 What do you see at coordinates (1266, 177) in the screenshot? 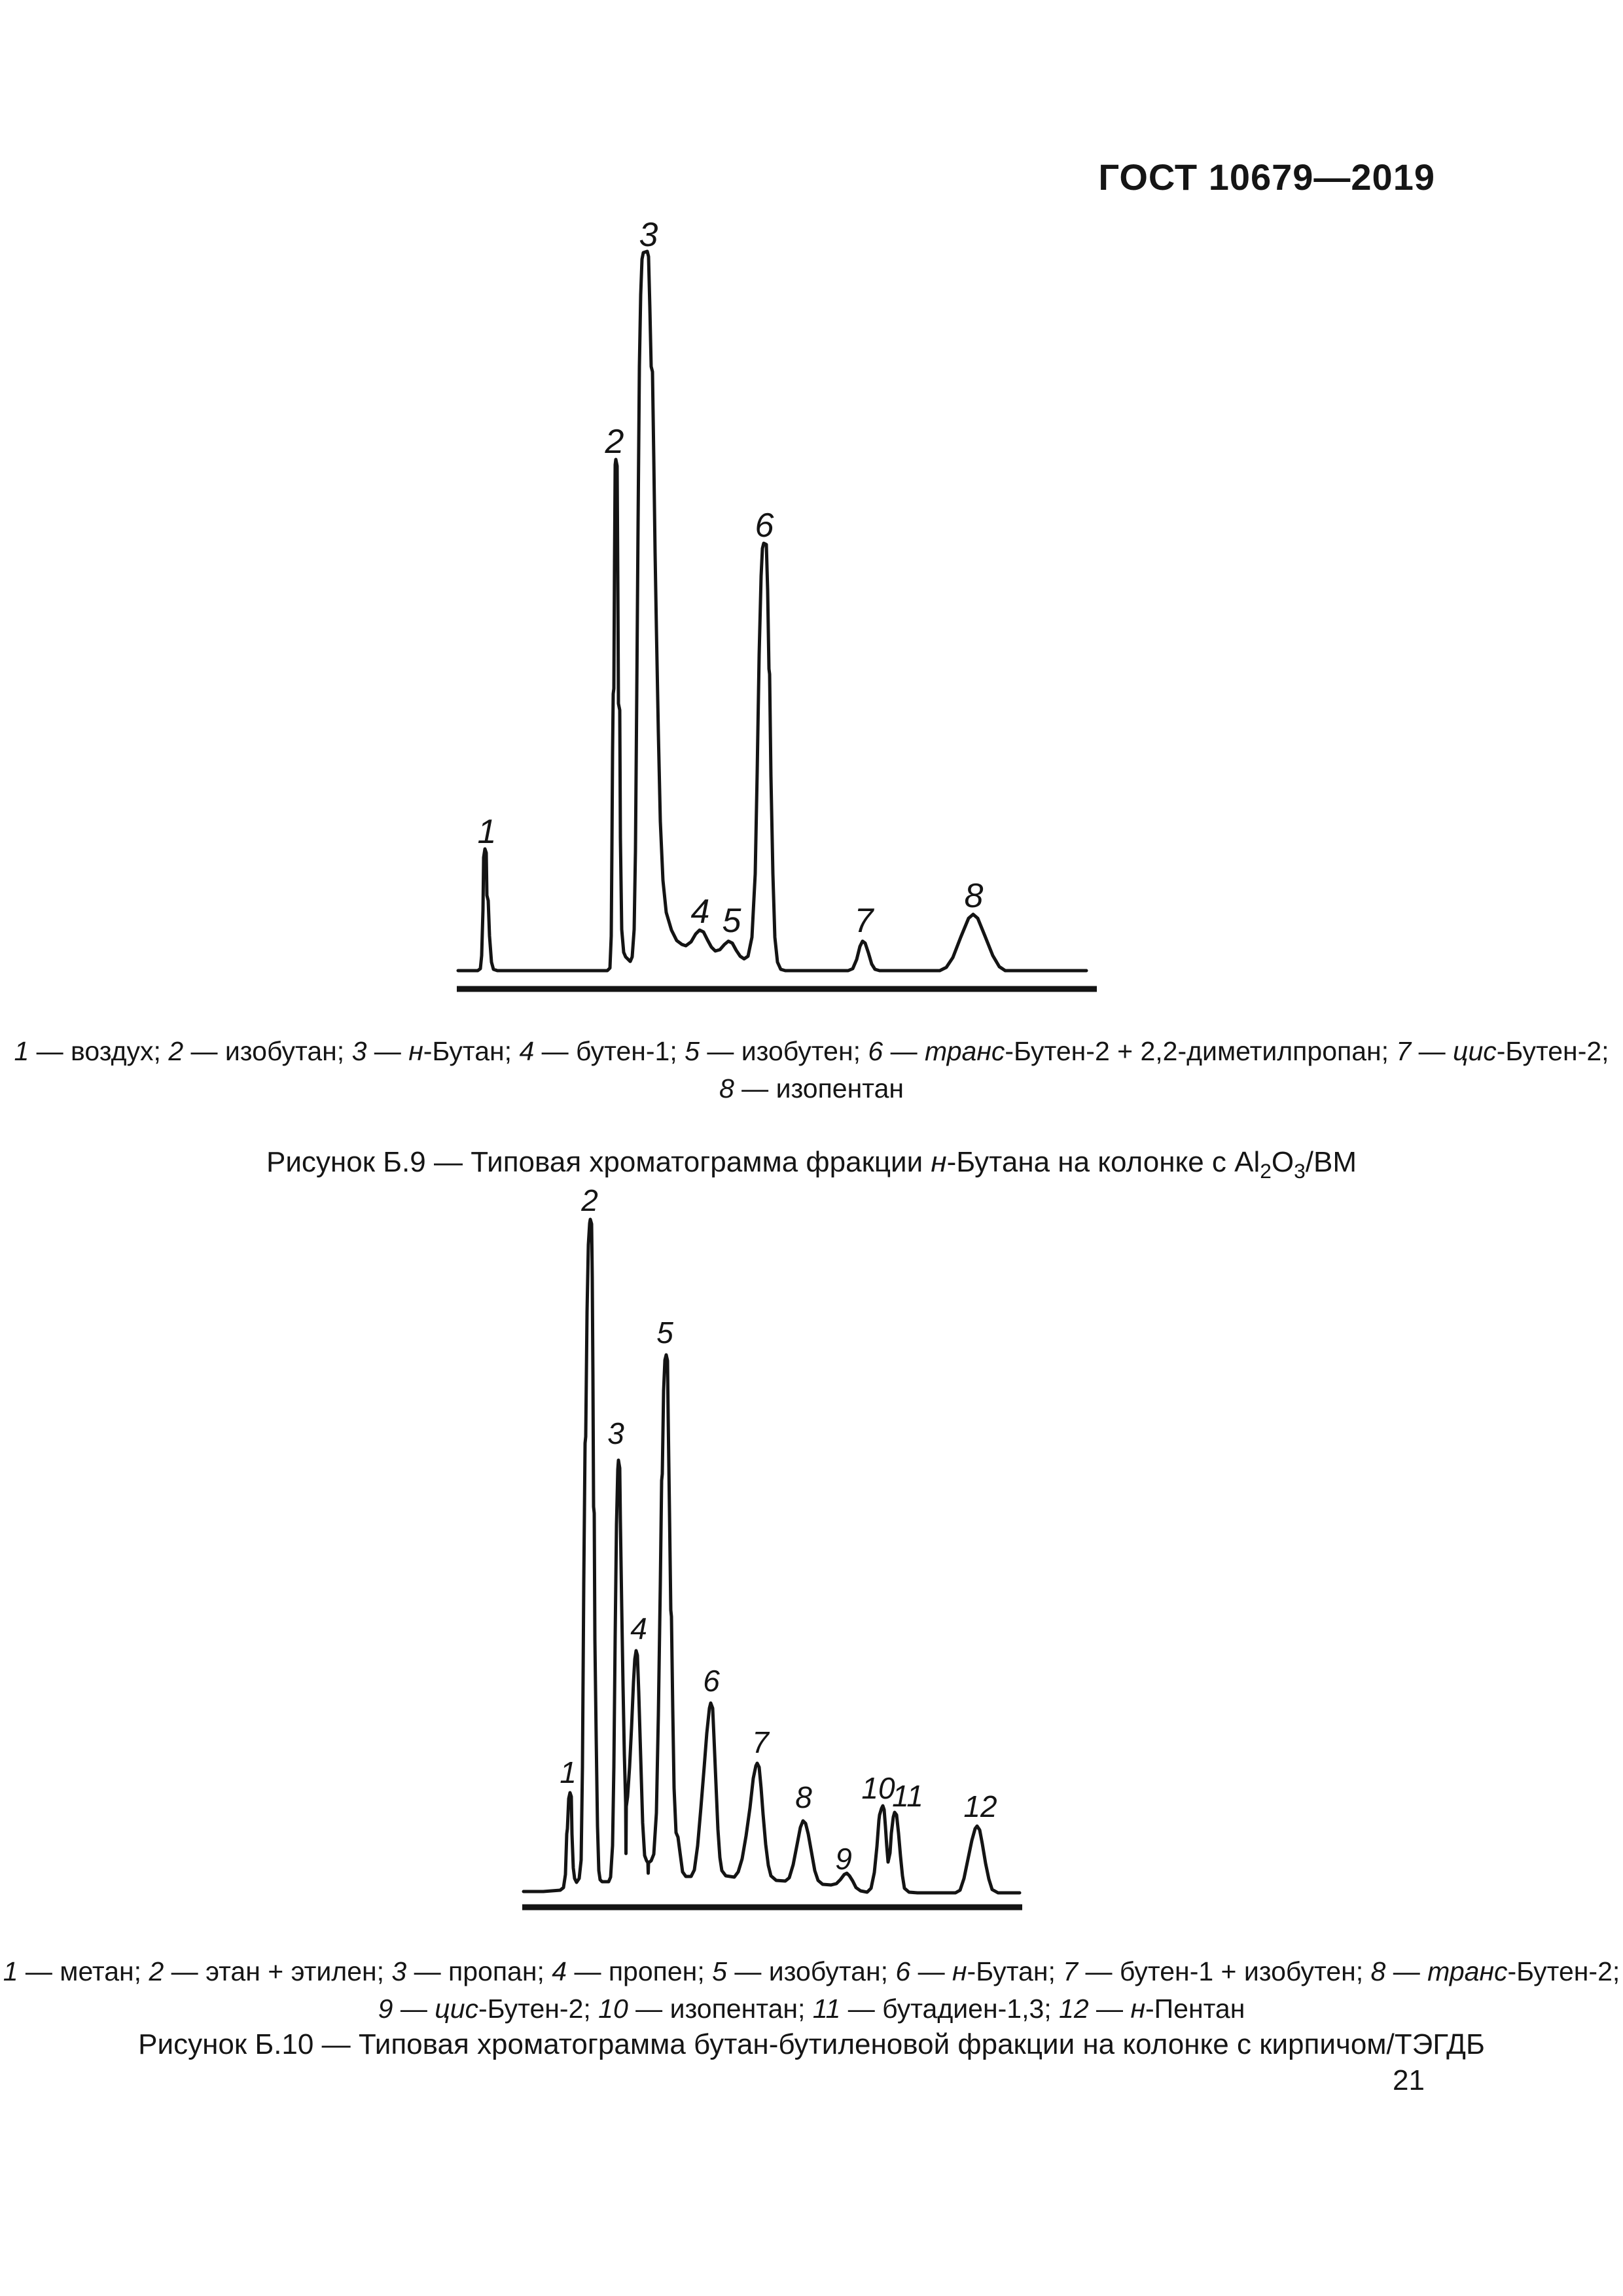
I see `gost-header: ГОСТ 10679—2019` at bounding box center [1266, 177].